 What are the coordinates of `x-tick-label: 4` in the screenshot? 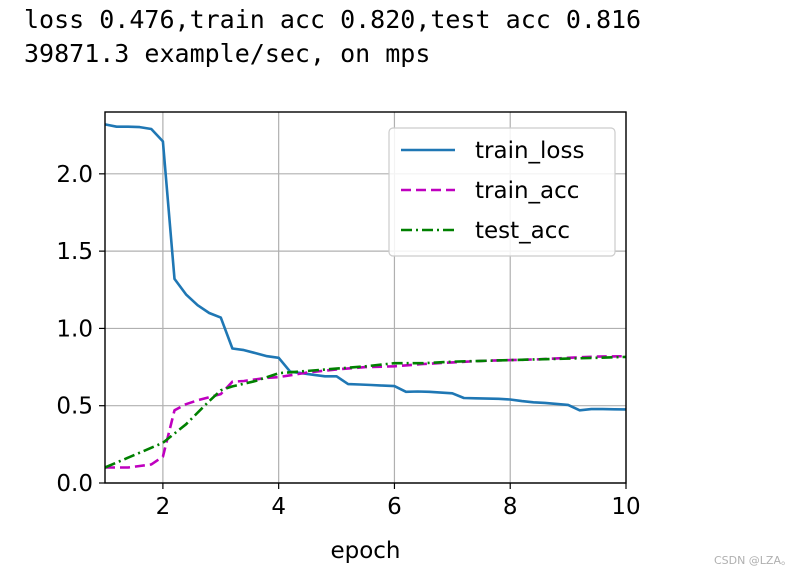 It's located at (278, 507).